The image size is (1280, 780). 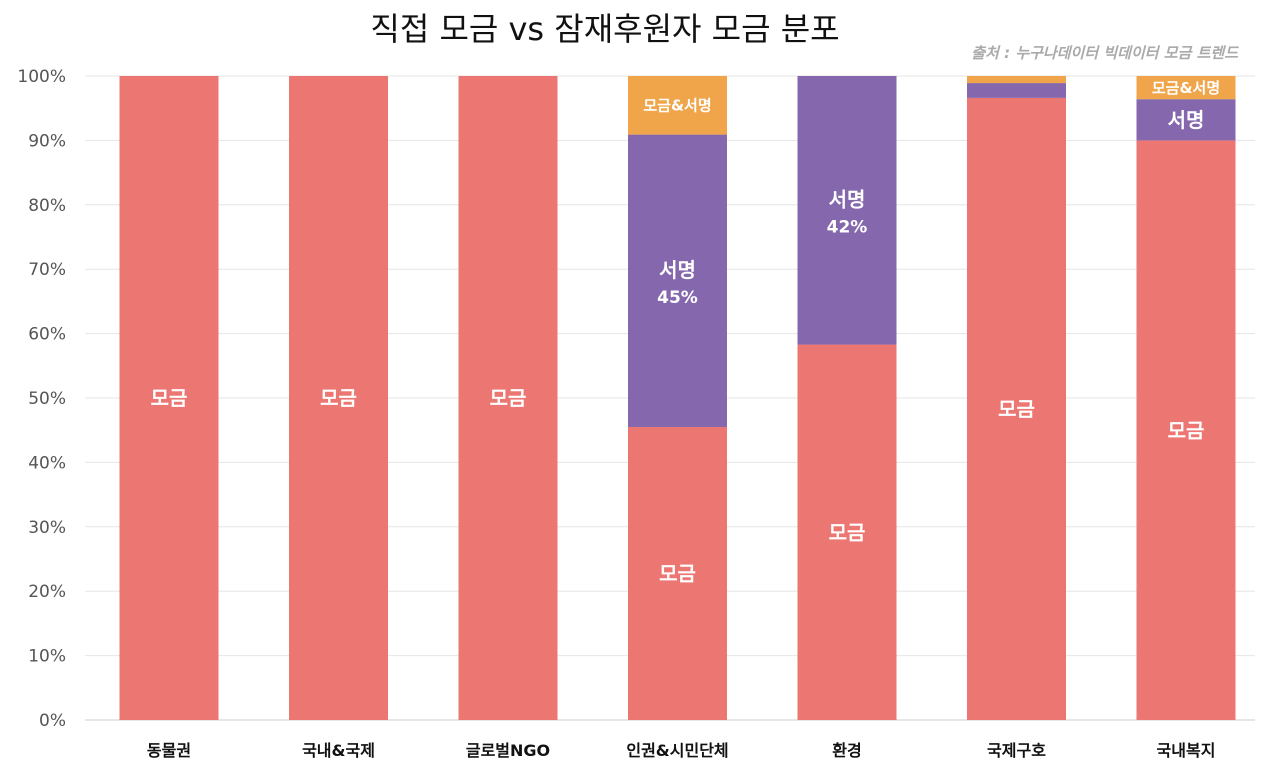 I want to click on x-category-label: 환경, so click(x=846, y=750).